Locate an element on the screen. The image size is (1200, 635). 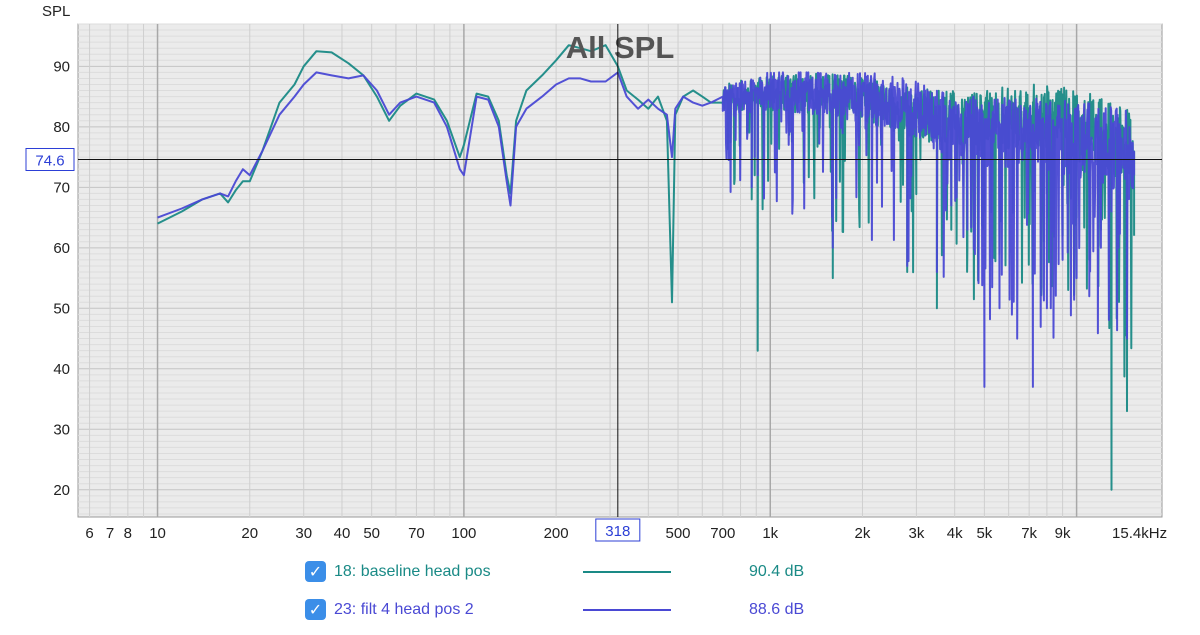
legend-swatch-filt is located at coordinates (627, 610).